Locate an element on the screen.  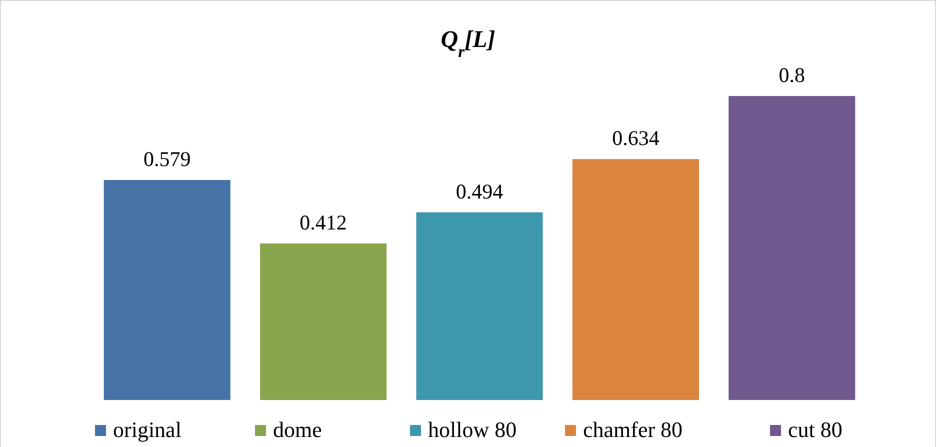
x-tick-label: original is located at coordinates (147, 429).